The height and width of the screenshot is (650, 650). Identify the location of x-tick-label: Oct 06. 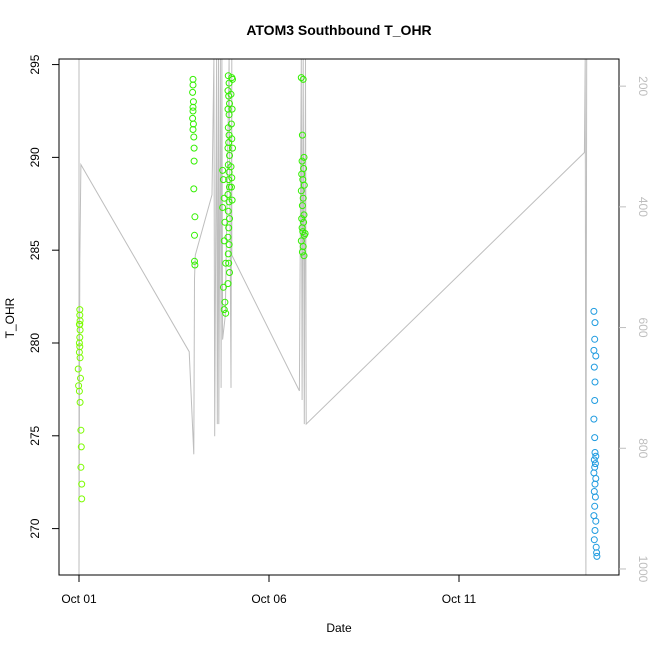
(269, 599).